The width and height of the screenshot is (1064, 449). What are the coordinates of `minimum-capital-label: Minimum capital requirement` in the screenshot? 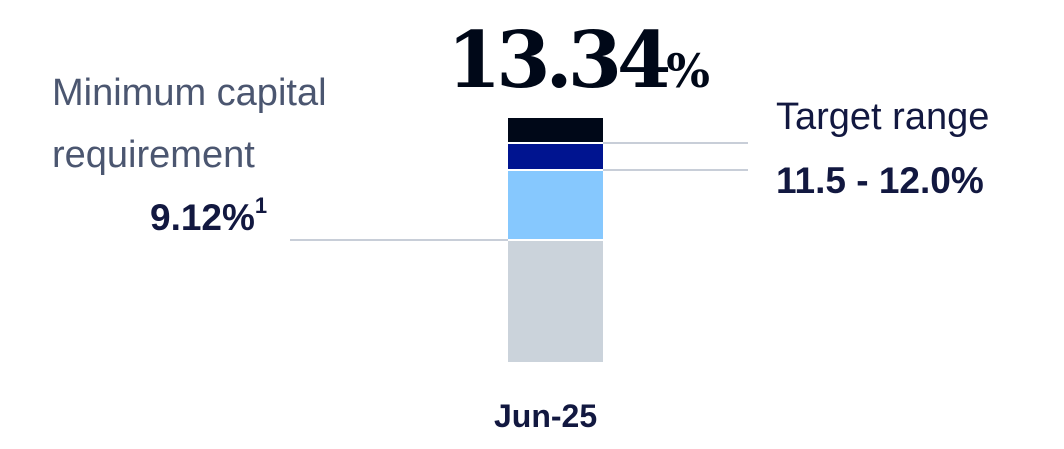 It's located at (189, 124).